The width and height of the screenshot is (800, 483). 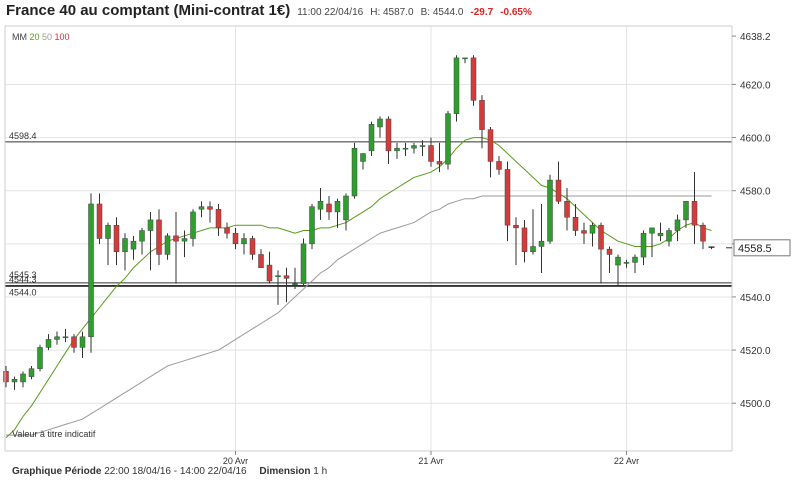 I want to click on y-tick-label: 4600.0, so click(x=755, y=139).